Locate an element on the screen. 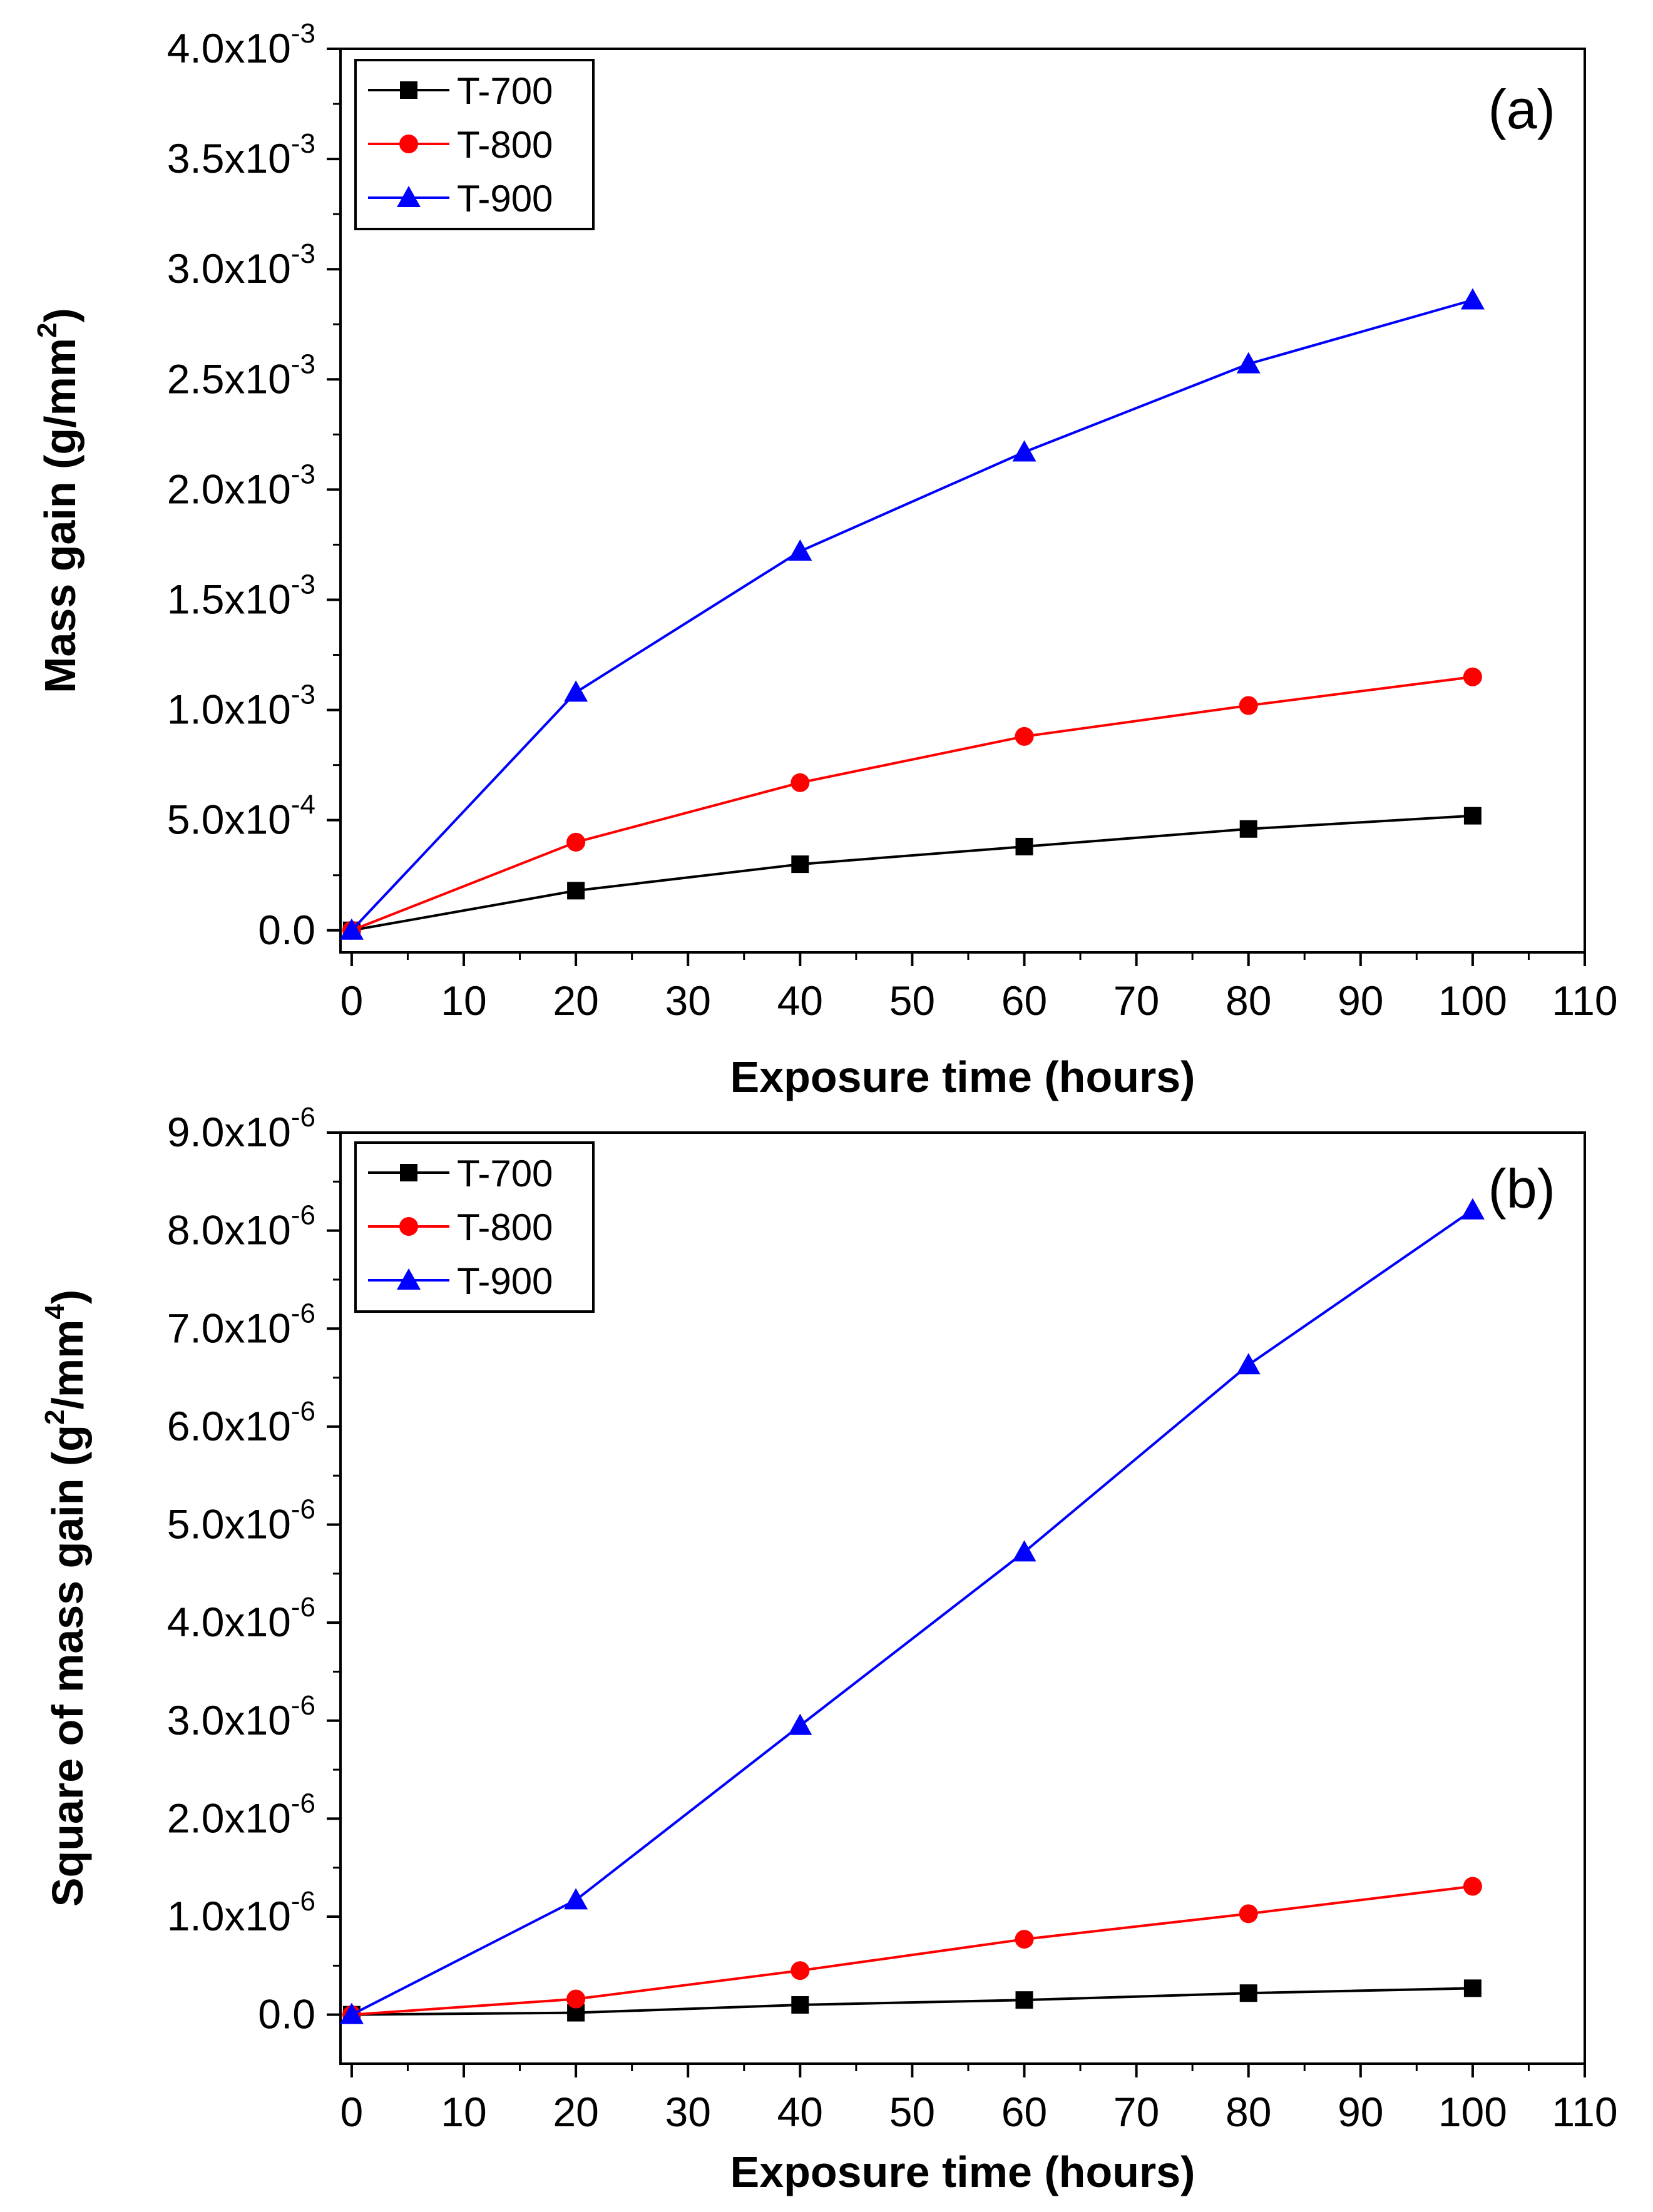 This screenshot has width=1653, height=2212. y-tick-label: 5.0x10⁻⁶ is located at coordinates (241, 1520).